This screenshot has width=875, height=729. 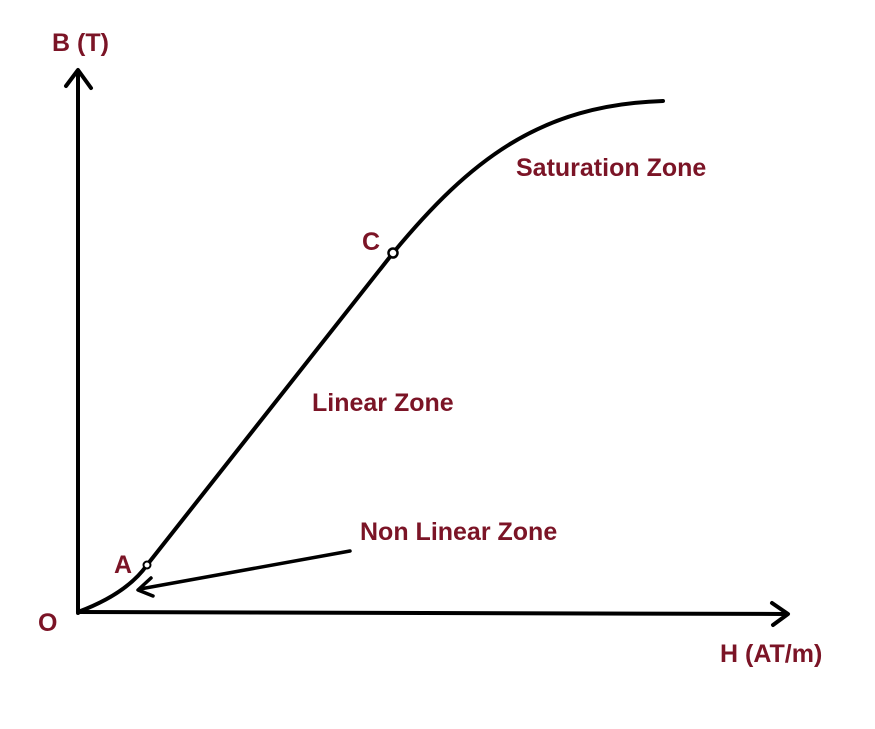 What do you see at coordinates (145, 587) in the screenshot?
I see `pointer-arrowhead` at bounding box center [145, 587].